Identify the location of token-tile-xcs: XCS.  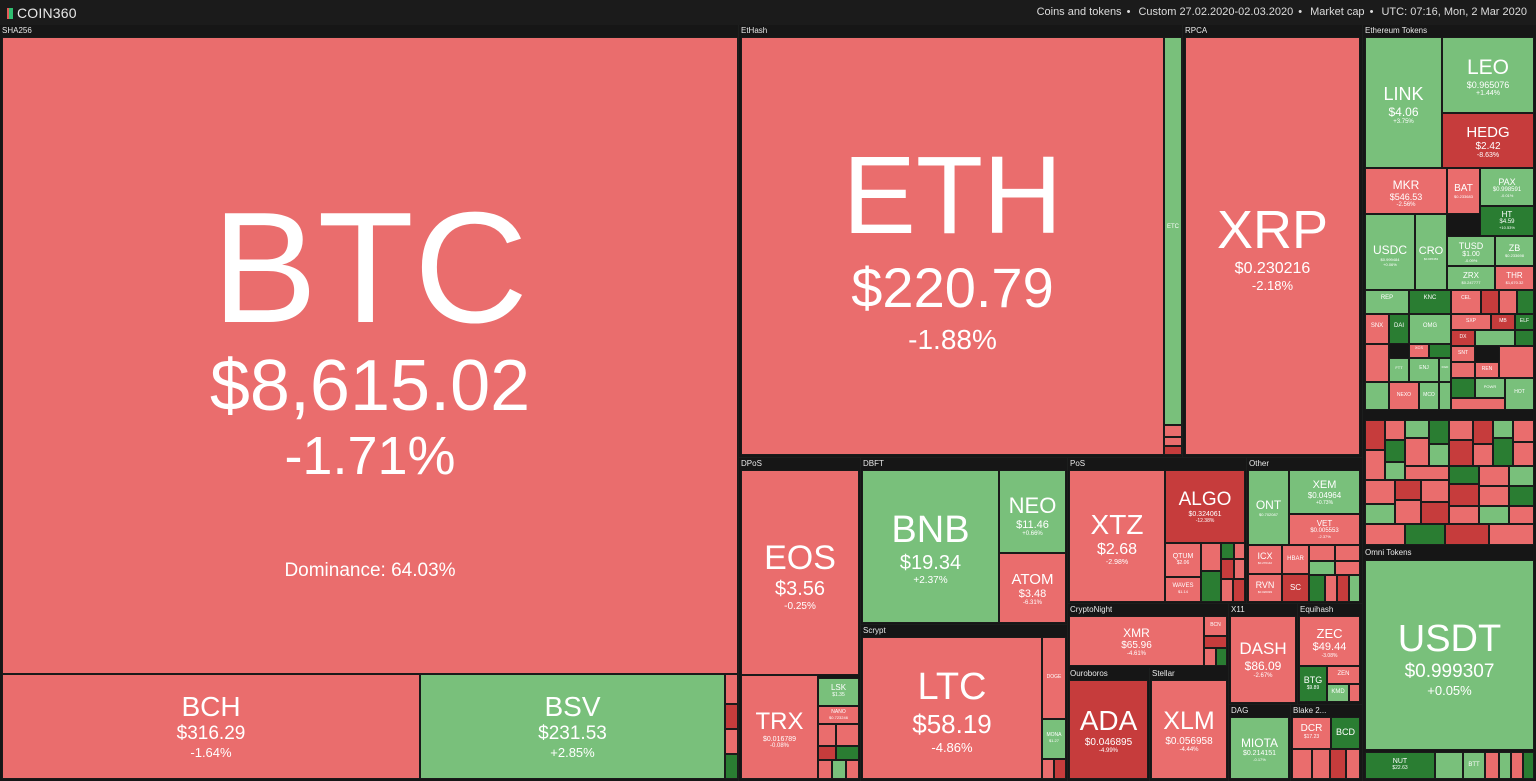
(1419, 351).